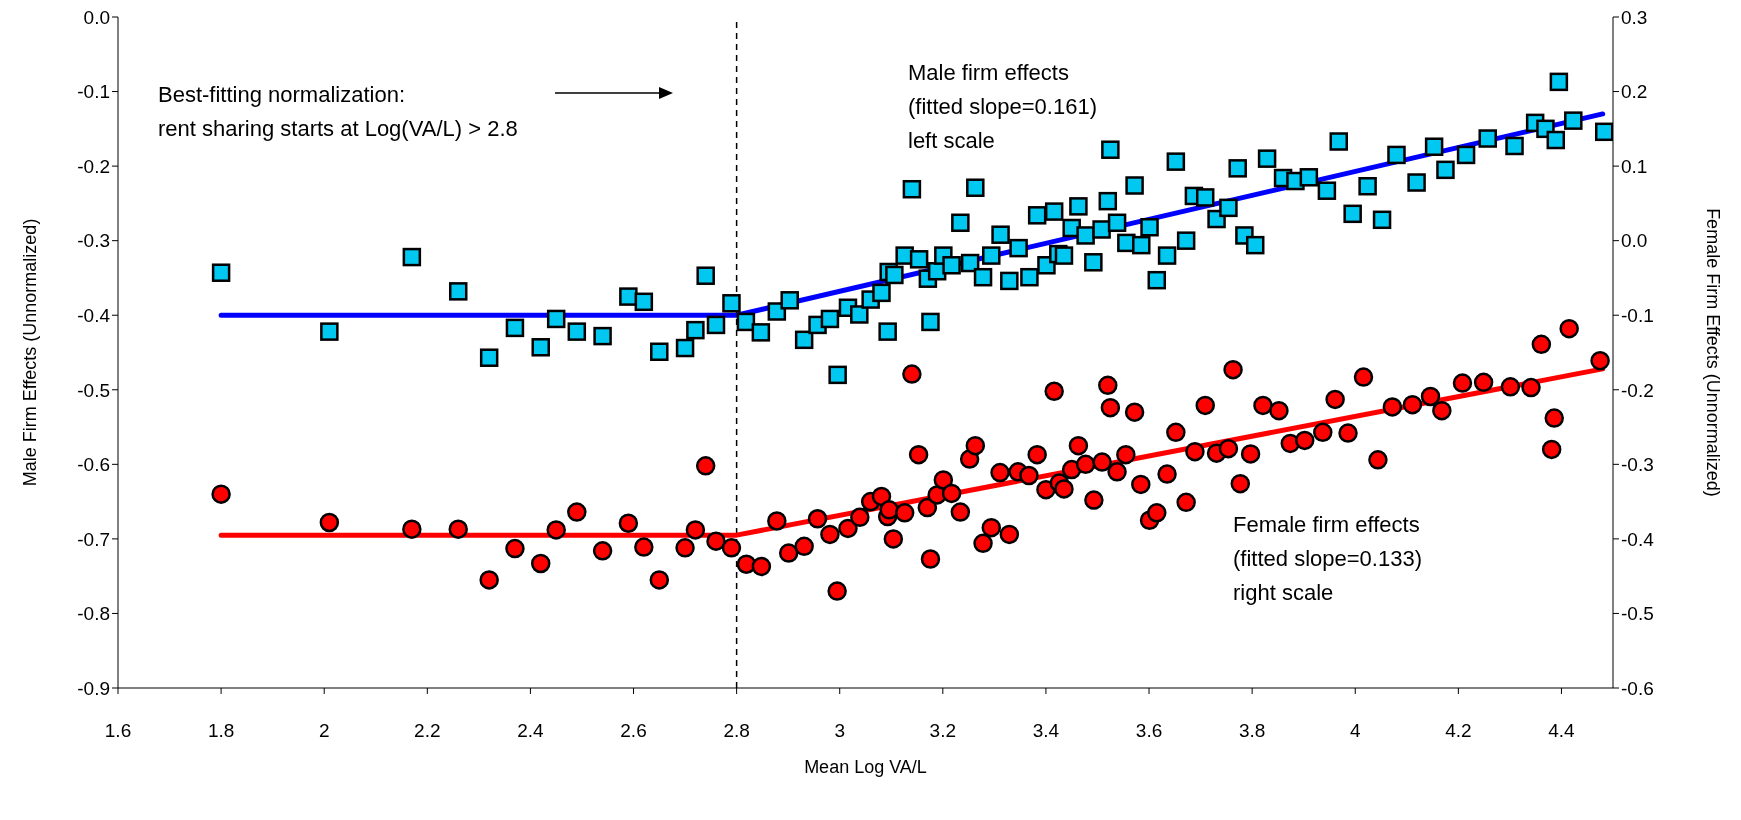 Image resolution: width=1741 pixels, height=820 pixels. Describe the element at coordinates (1252, 731) in the screenshot. I see `x-tick-label: 3.8` at that location.